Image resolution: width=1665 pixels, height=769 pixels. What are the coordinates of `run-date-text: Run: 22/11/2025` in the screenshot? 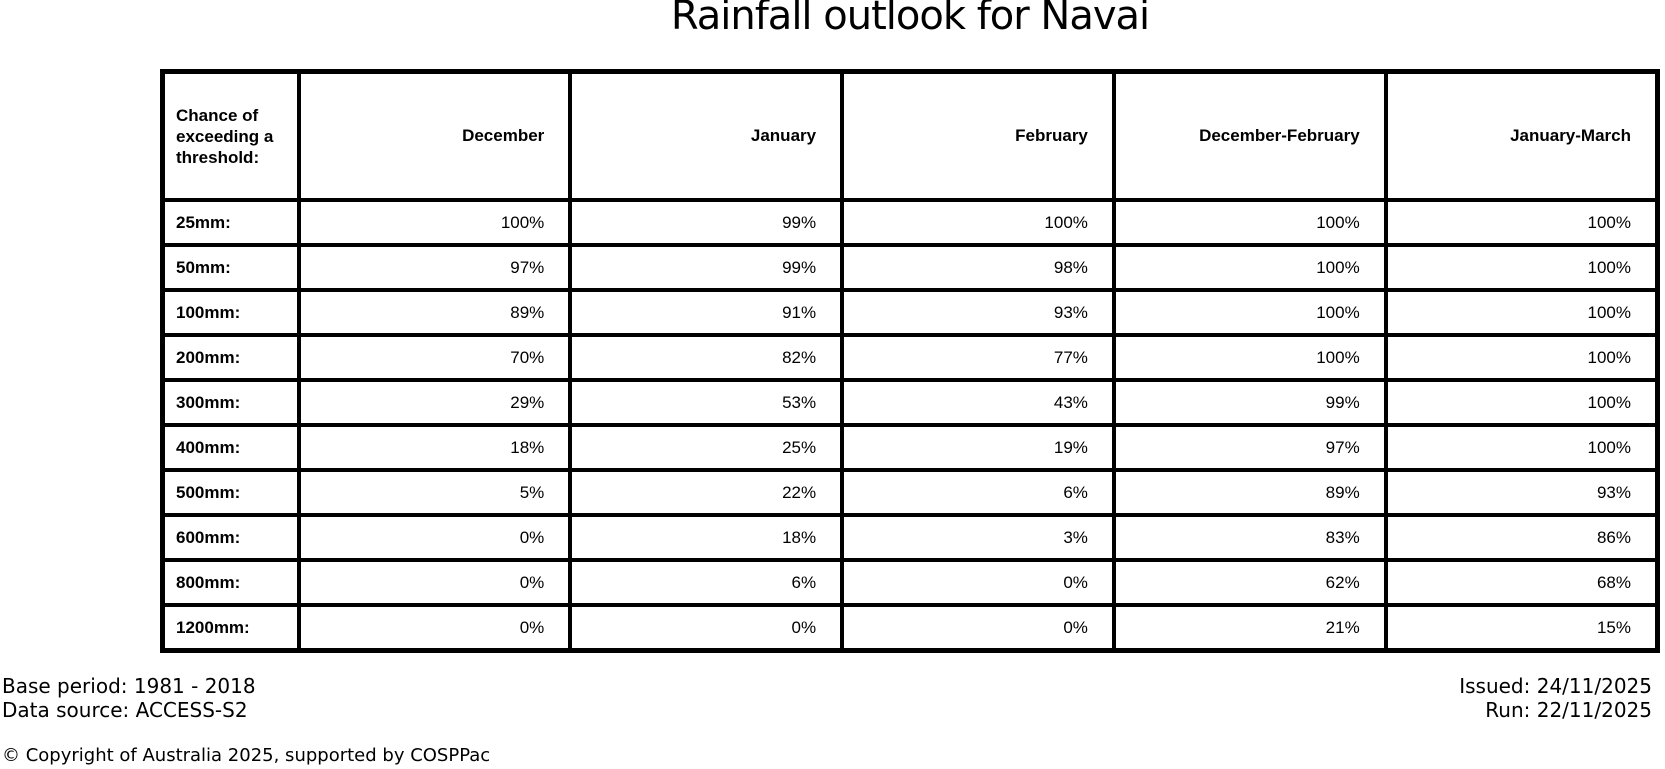 It's located at (1568, 710).